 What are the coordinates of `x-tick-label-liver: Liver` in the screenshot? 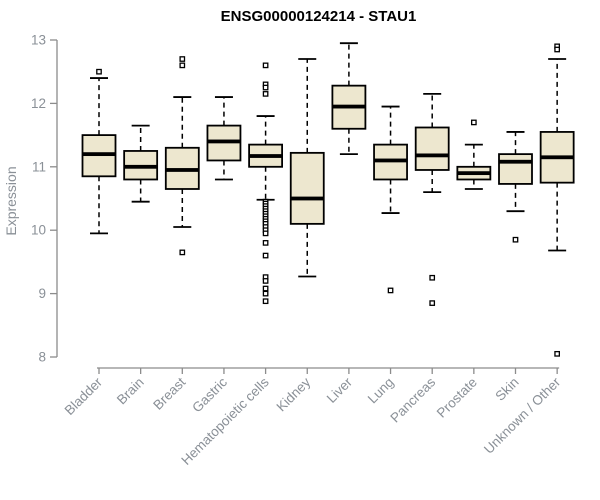 It's located at (340, 390).